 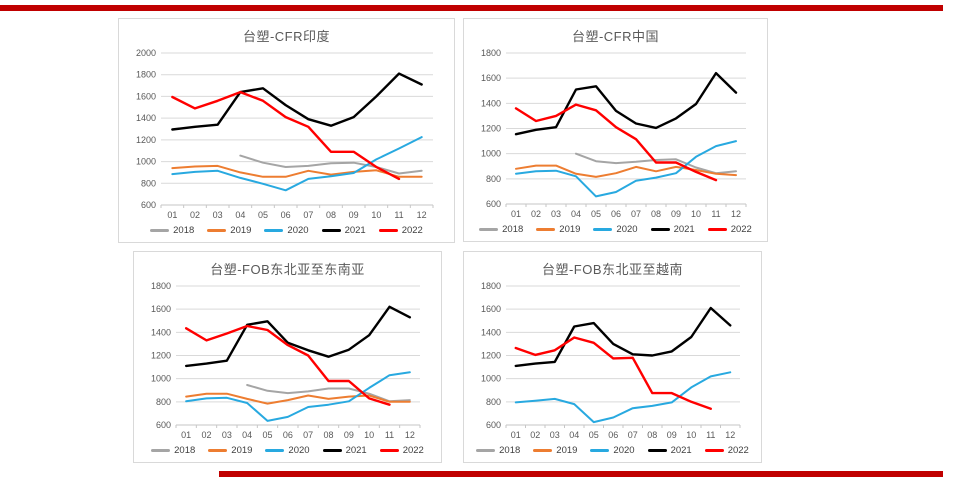 What do you see at coordinates (331, 164) in the screenshot?
I see `series-line-2018` at bounding box center [331, 164].